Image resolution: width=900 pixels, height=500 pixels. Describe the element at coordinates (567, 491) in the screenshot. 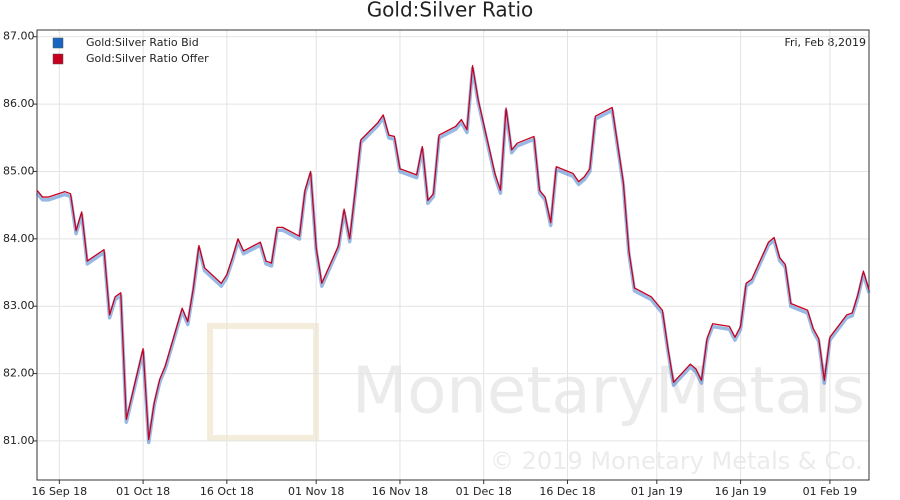

I see `x-tick-label: 16 Dec 18` at that location.